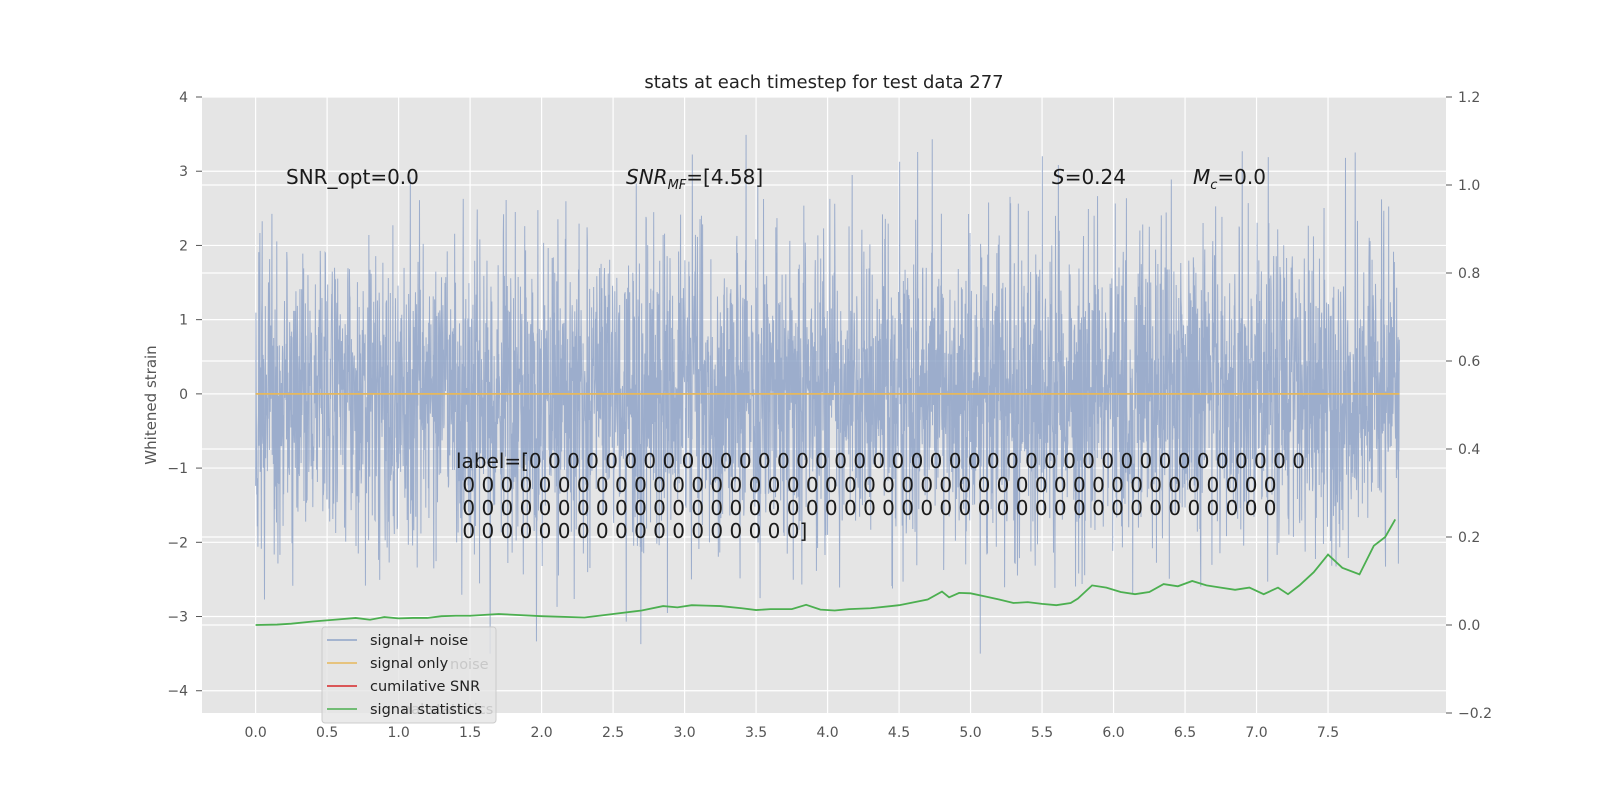 The height and width of the screenshot is (800, 1600). I want to click on y-tick-label-8: −4, so click(177, 692).